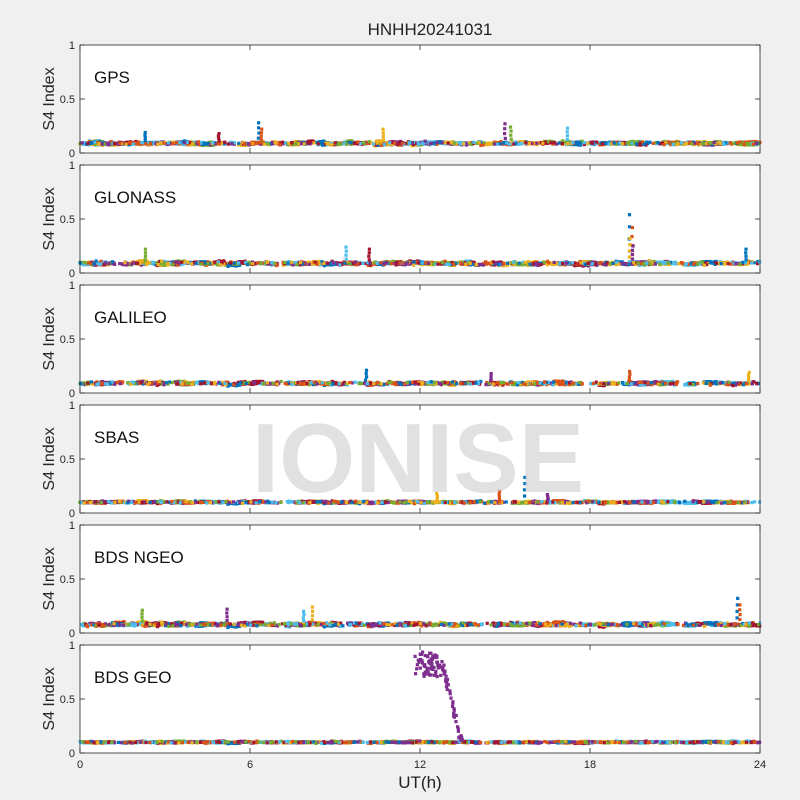 This screenshot has width=800, height=800. Describe the element at coordinates (112, 77) in the screenshot. I see `panel-label: GPS` at that location.